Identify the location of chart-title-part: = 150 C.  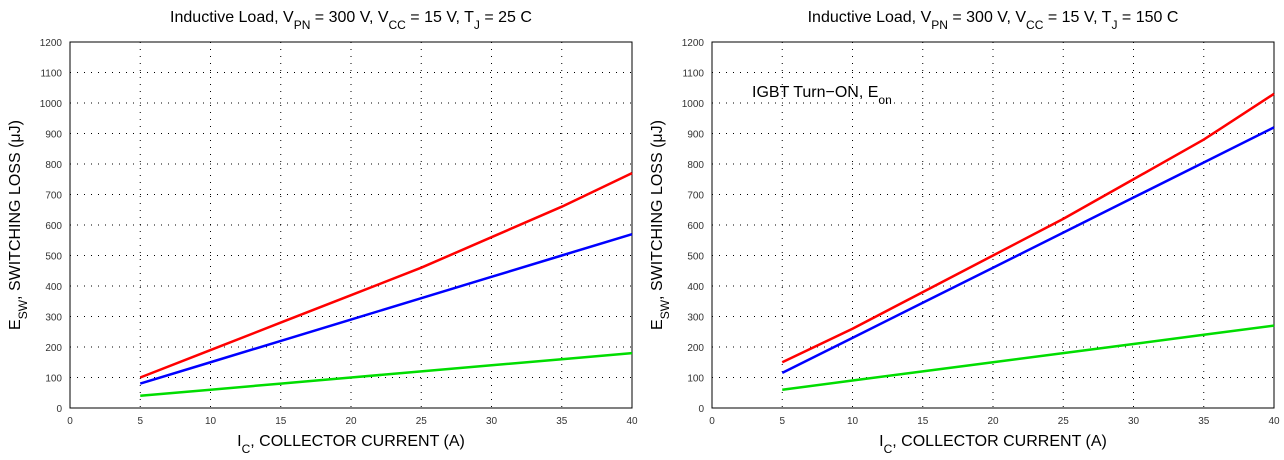
(1147, 17).